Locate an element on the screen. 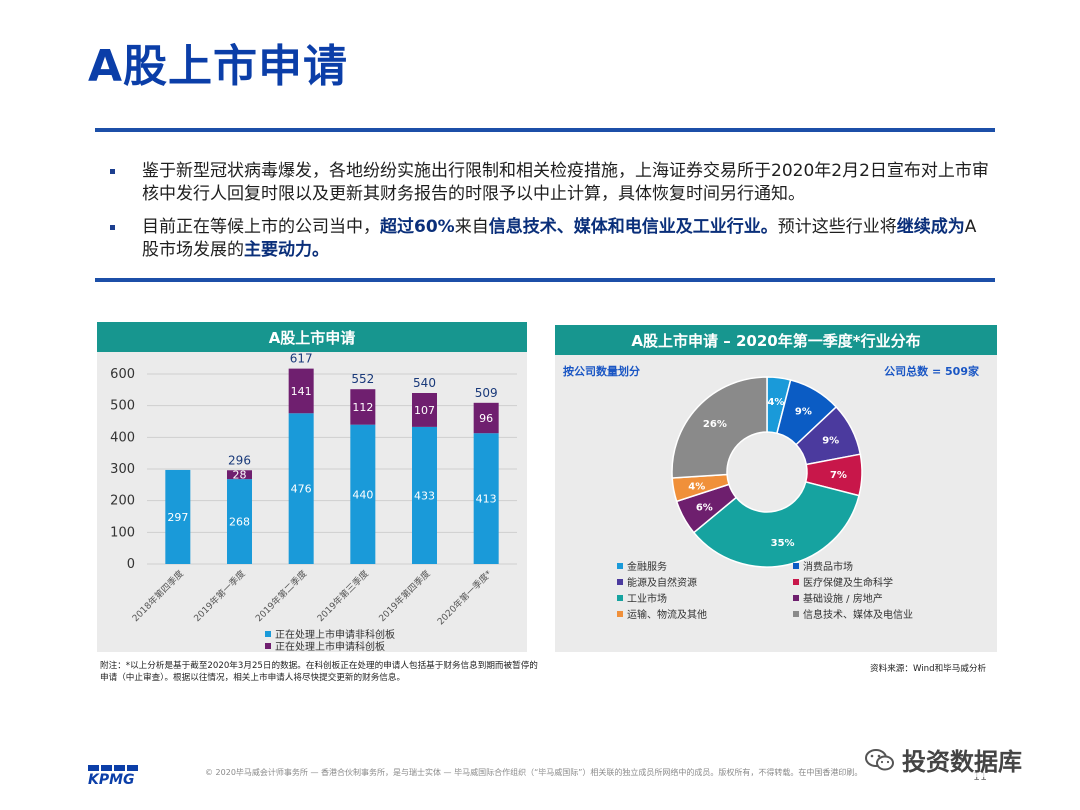  bullet-segment: 超过60% is located at coordinates (417, 227).